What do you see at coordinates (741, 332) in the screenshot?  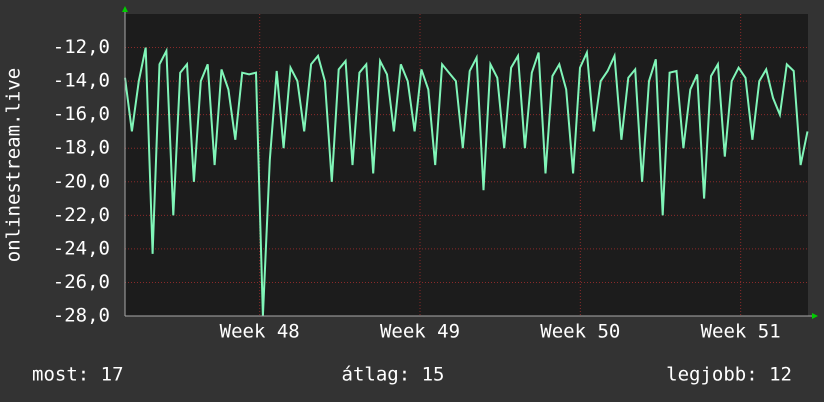 I see `x-tick-label: Week 51` at bounding box center [741, 332].